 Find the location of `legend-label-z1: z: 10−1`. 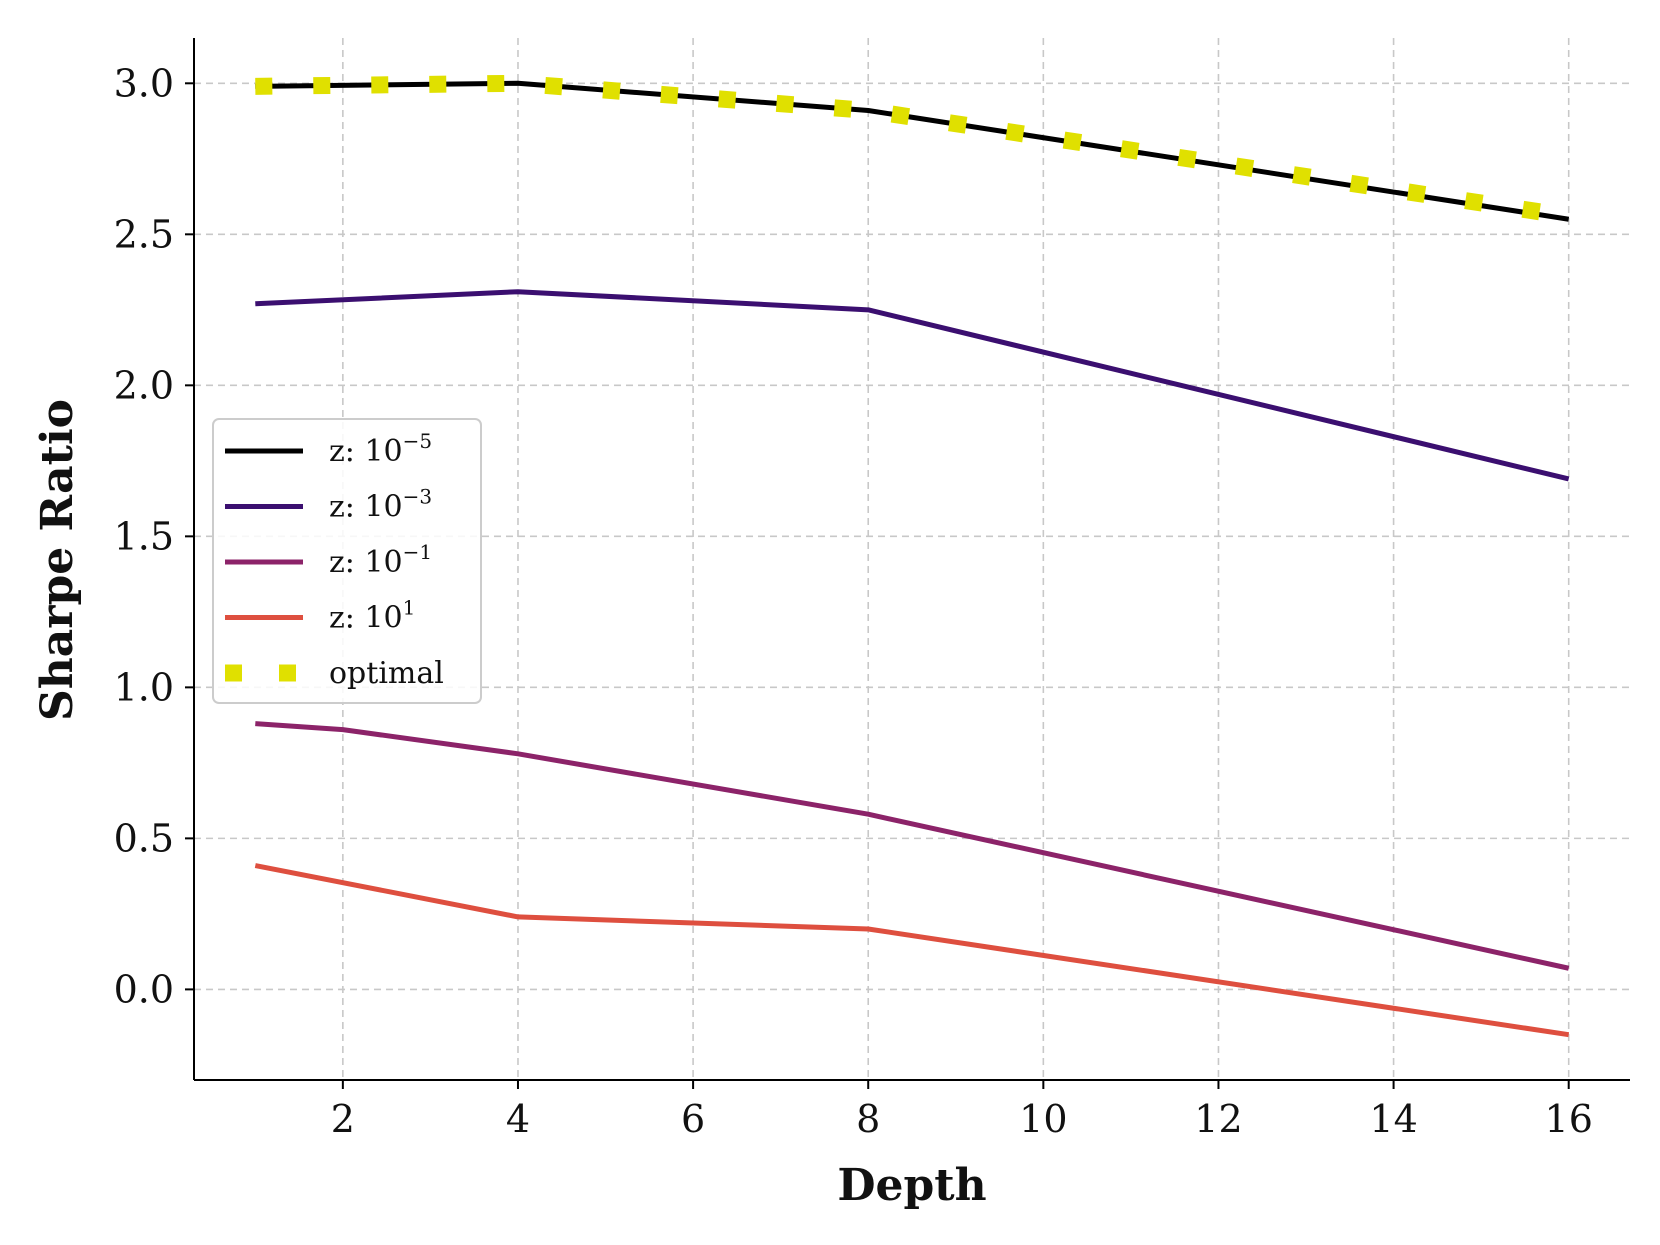

legend-label-z1: z: 10−1 is located at coordinates (380, 560).